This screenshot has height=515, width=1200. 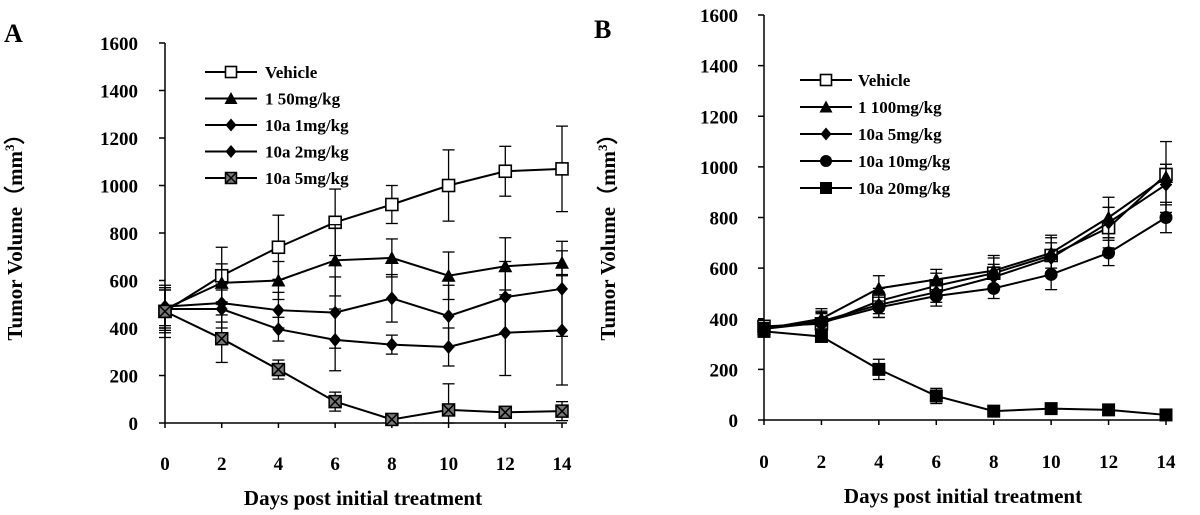 I want to click on panel-a-legend-label: 10a 1mg/kg, so click(x=307, y=125).